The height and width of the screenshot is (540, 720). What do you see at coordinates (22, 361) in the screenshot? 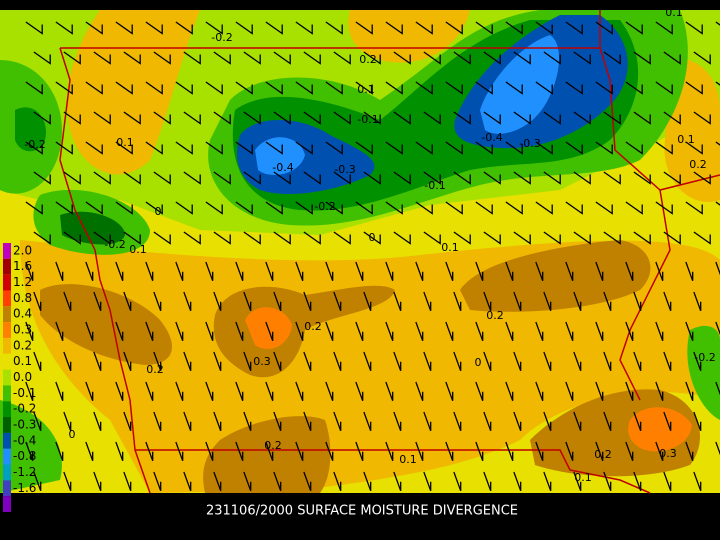
I see `legend-label: 0.1` at bounding box center [22, 361].